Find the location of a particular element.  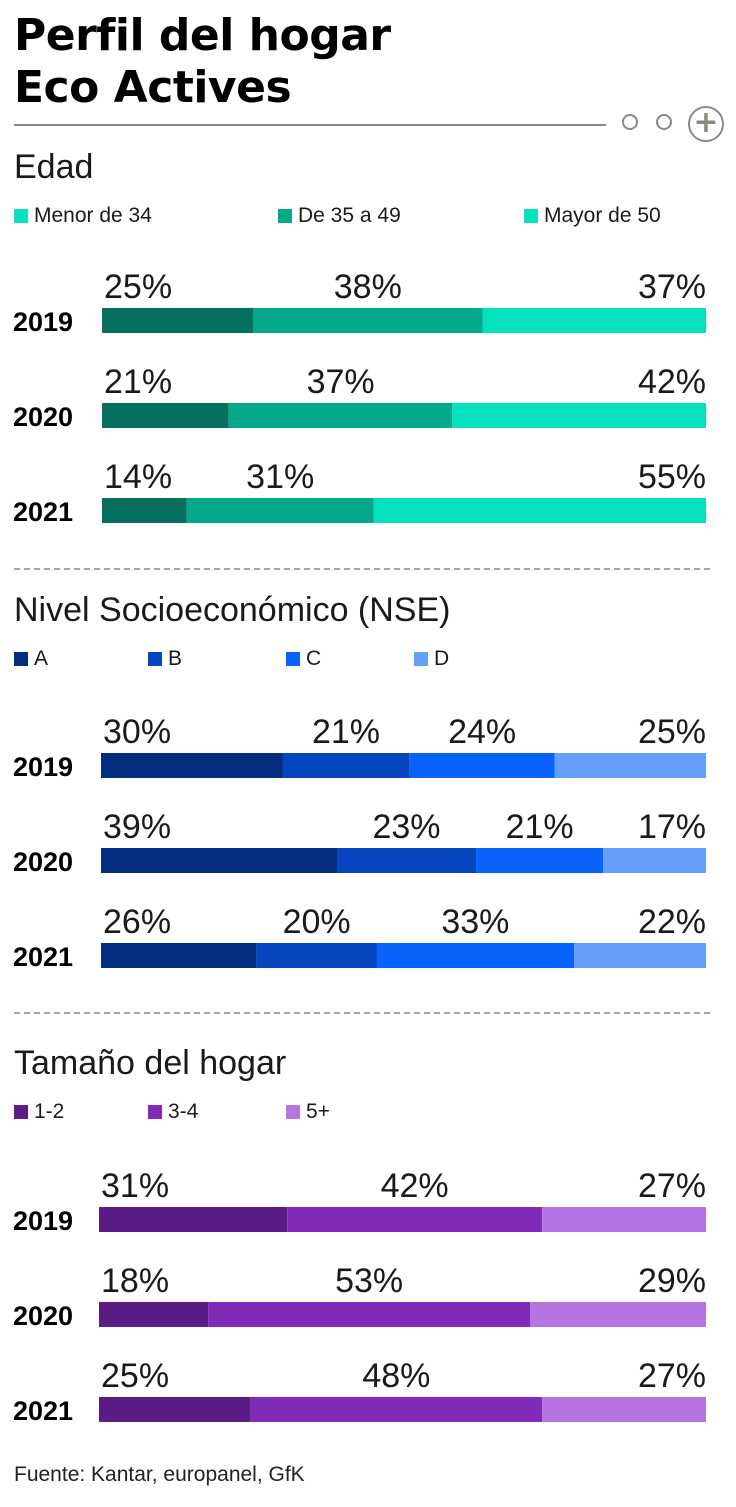

data-label: 24% is located at coordinates (482, 732).